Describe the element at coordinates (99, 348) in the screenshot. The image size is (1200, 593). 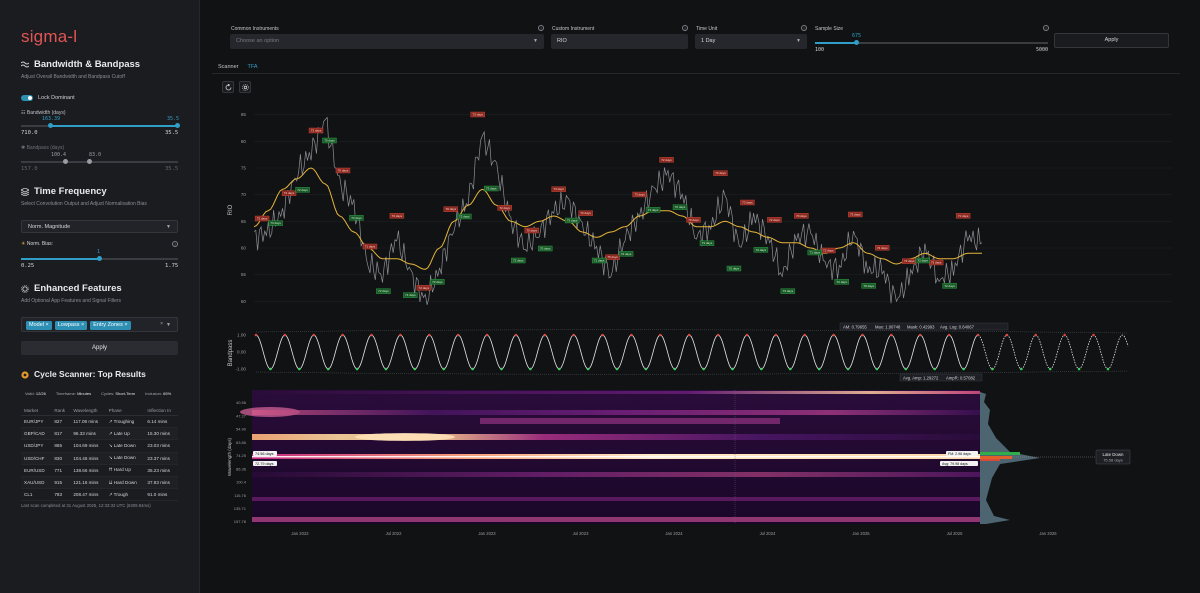
I see `apply-features-button: Apply` at that location.